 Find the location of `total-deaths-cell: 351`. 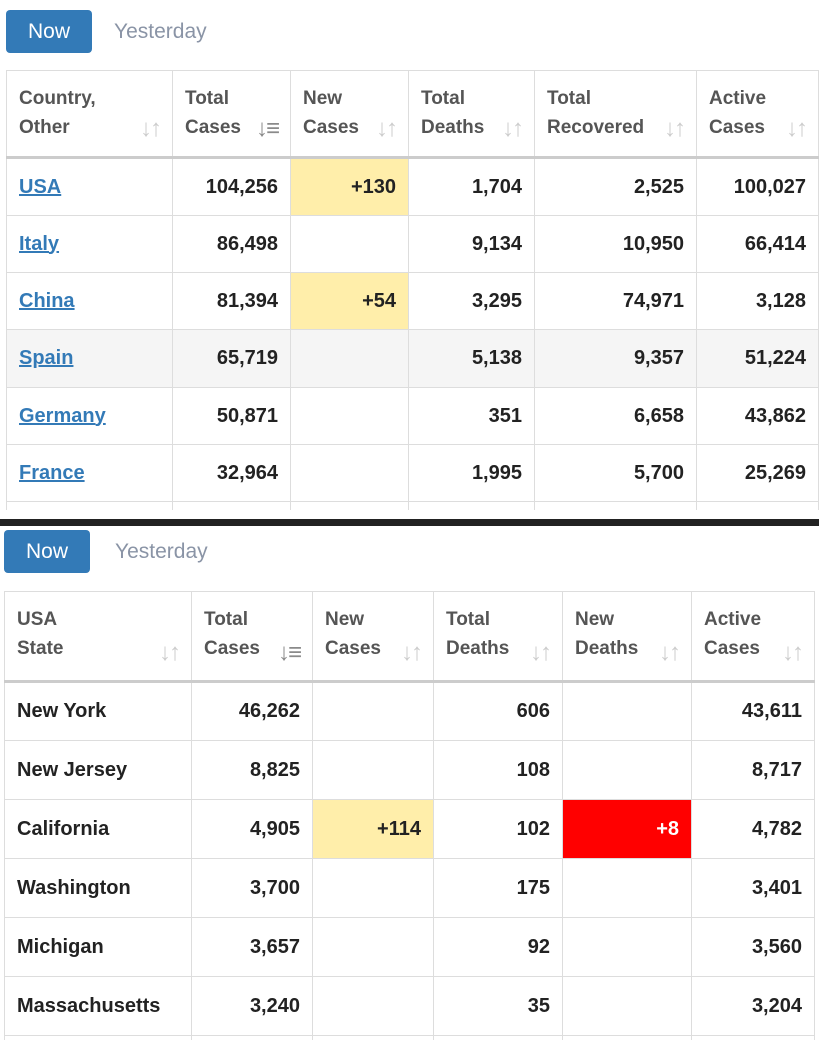

total-deaths-cell: 351 is located at coordinates (471, 416).